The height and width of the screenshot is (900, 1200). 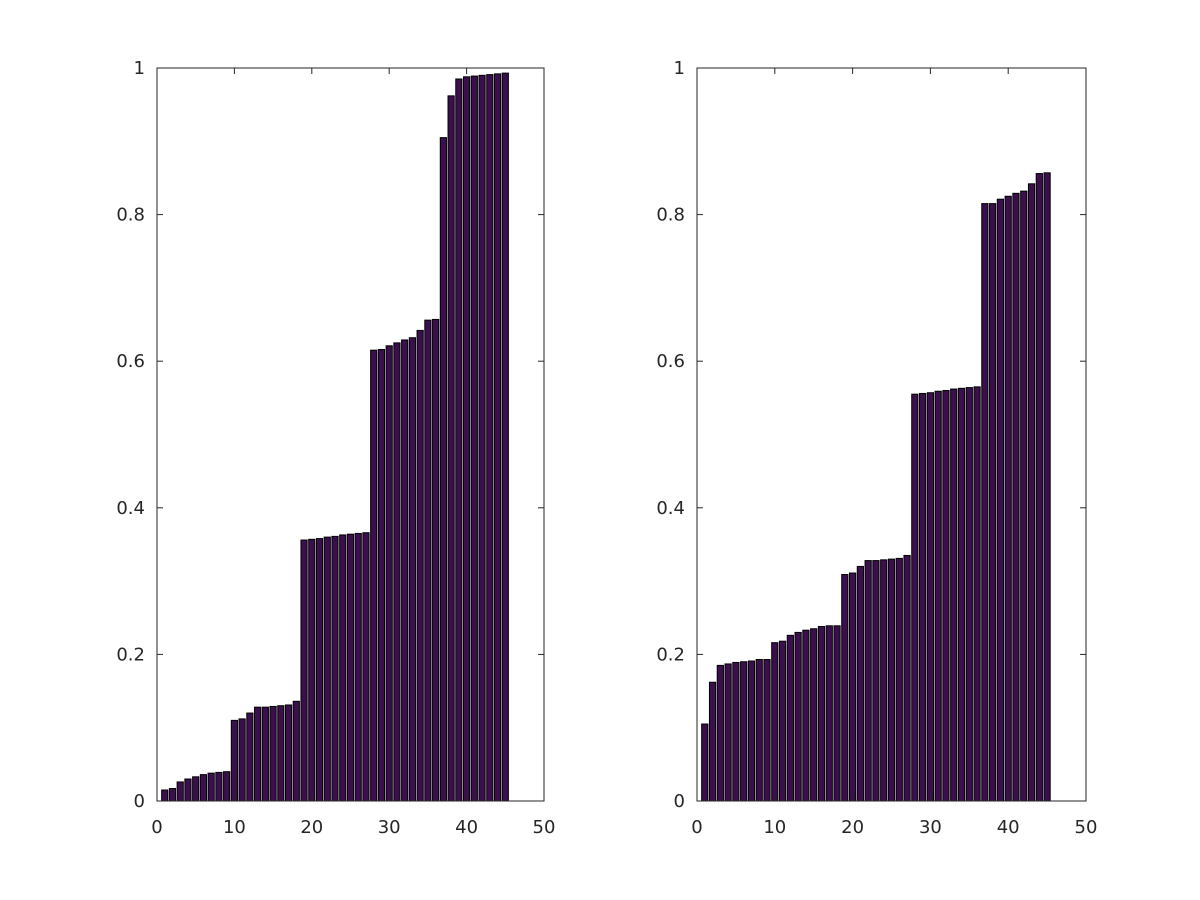 I want to click on right-x-tick-label: 20, so click(x=852, y=827).